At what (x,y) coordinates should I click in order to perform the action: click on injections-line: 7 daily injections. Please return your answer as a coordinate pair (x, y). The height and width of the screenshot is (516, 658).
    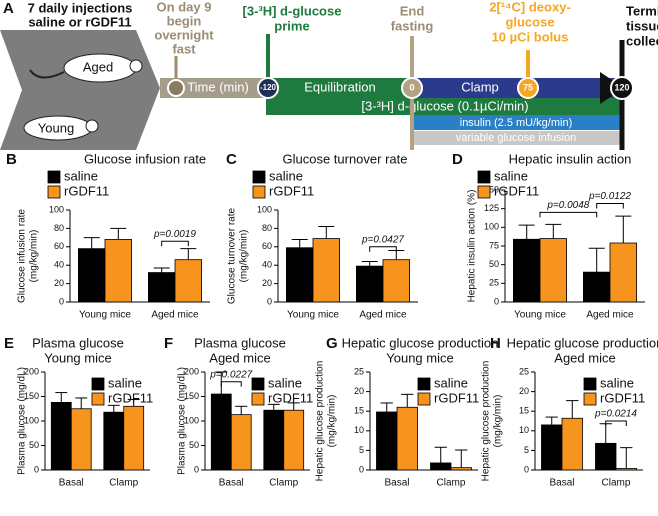
    Looking at the image, I should click on (80, 7).